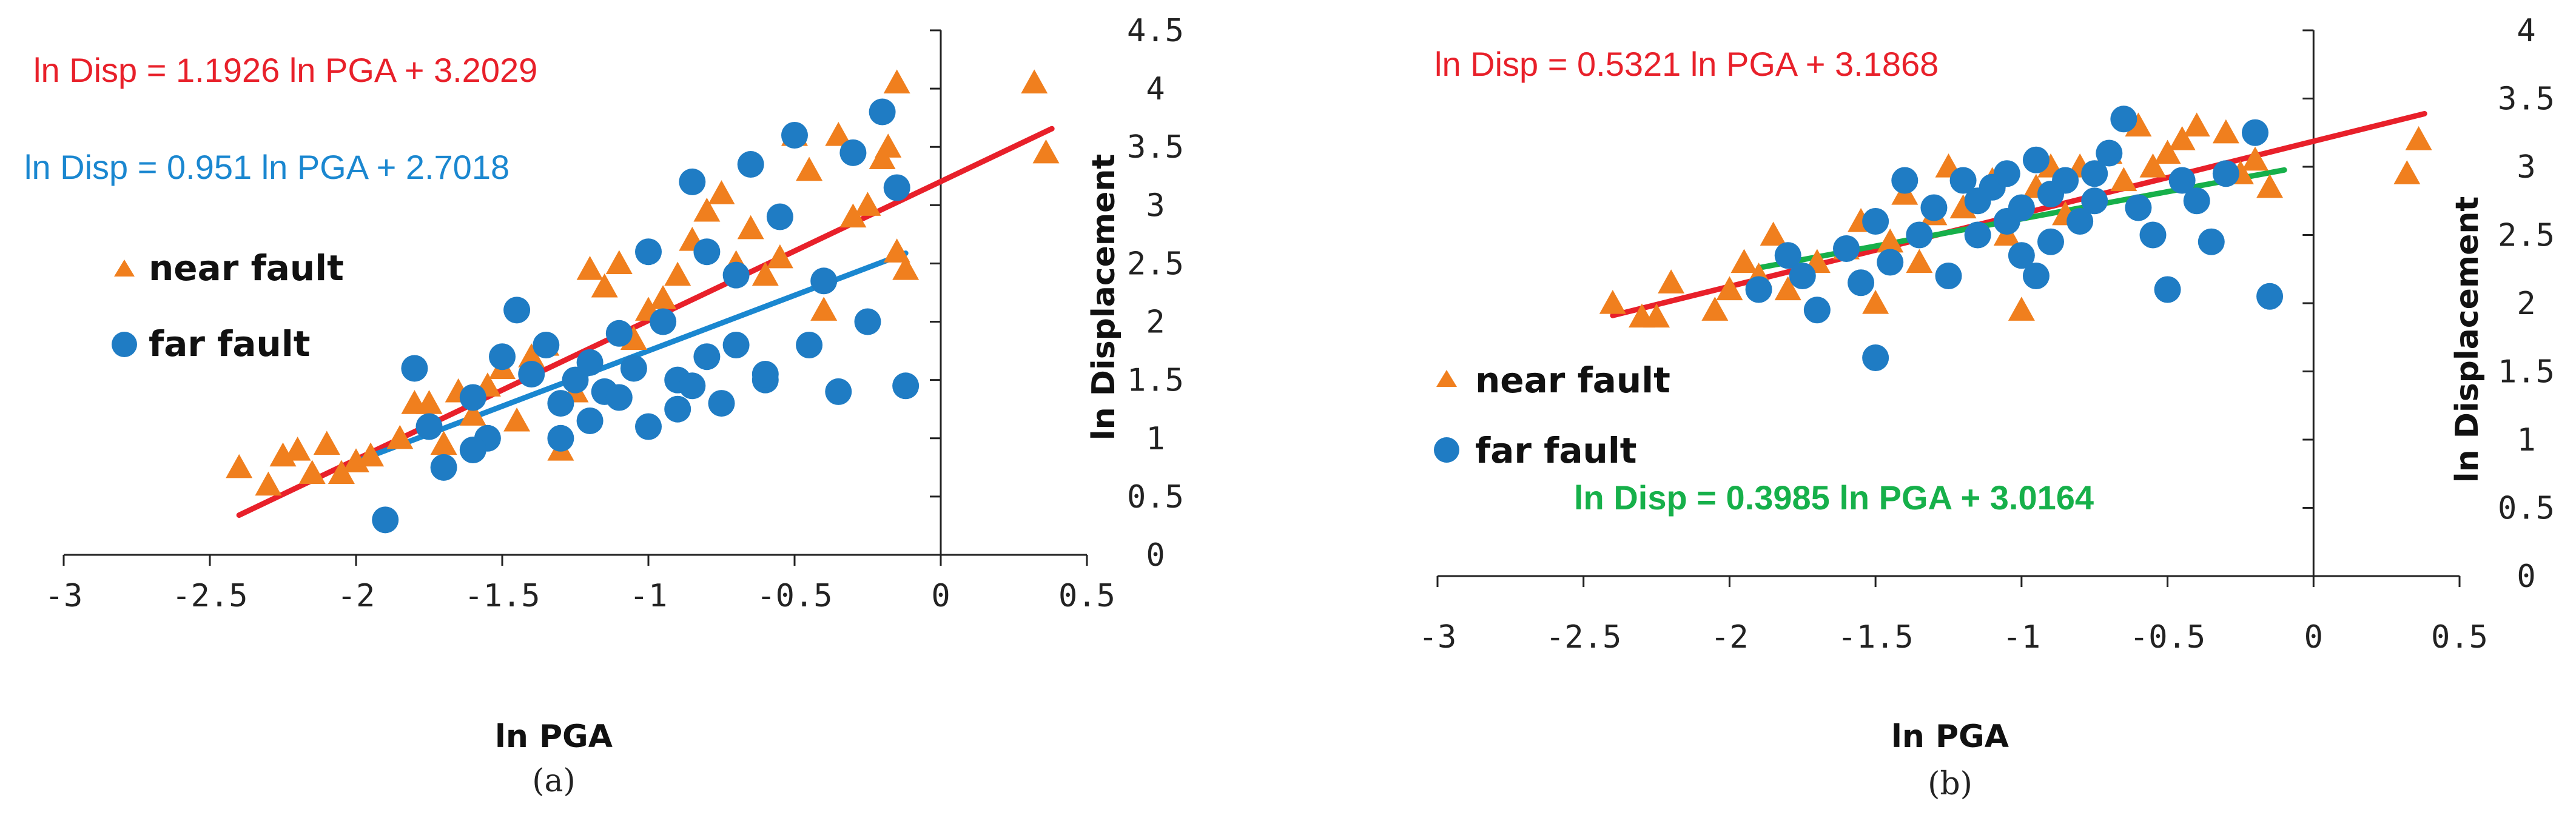 This screenshot has width=2576, height=835. Describe the element at coordinates (285, 70) in the screenshot. I see `equation-near-a: ln Disp = 1.1926 ln PGA + 3.2029` at that location.